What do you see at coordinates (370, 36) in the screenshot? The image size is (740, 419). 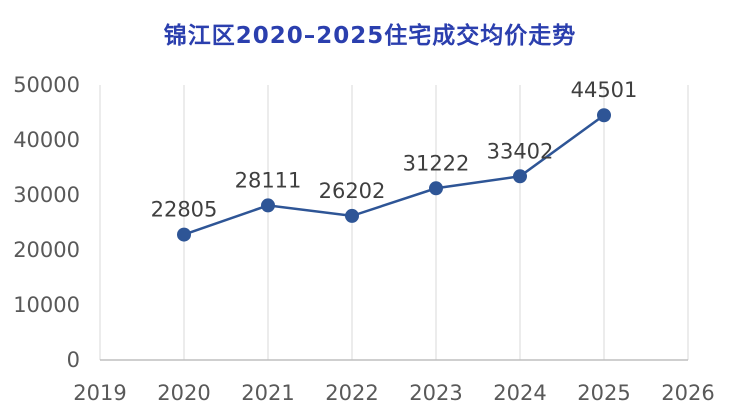 I see `chart-title: 锦江区2020–2025住宅成交均价走势` at bounding box center [370, 36].